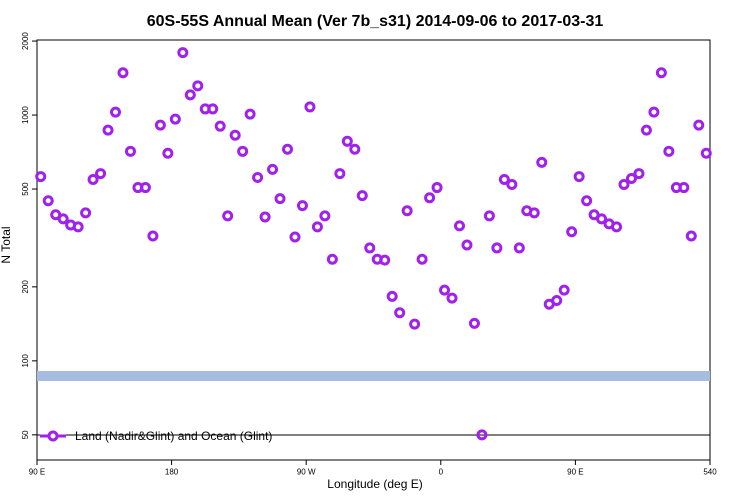 The width and height of the screenshot is (750, 500). Describe the element at coordinates (6, 244) in the screenshot. I see `y-axis-label: N Total` at that location.